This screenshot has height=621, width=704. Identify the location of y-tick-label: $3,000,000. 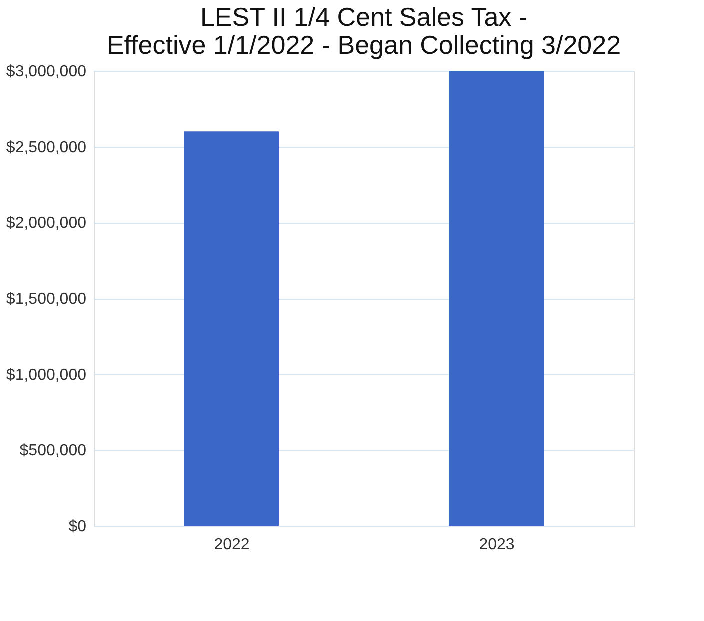
(46, 72).